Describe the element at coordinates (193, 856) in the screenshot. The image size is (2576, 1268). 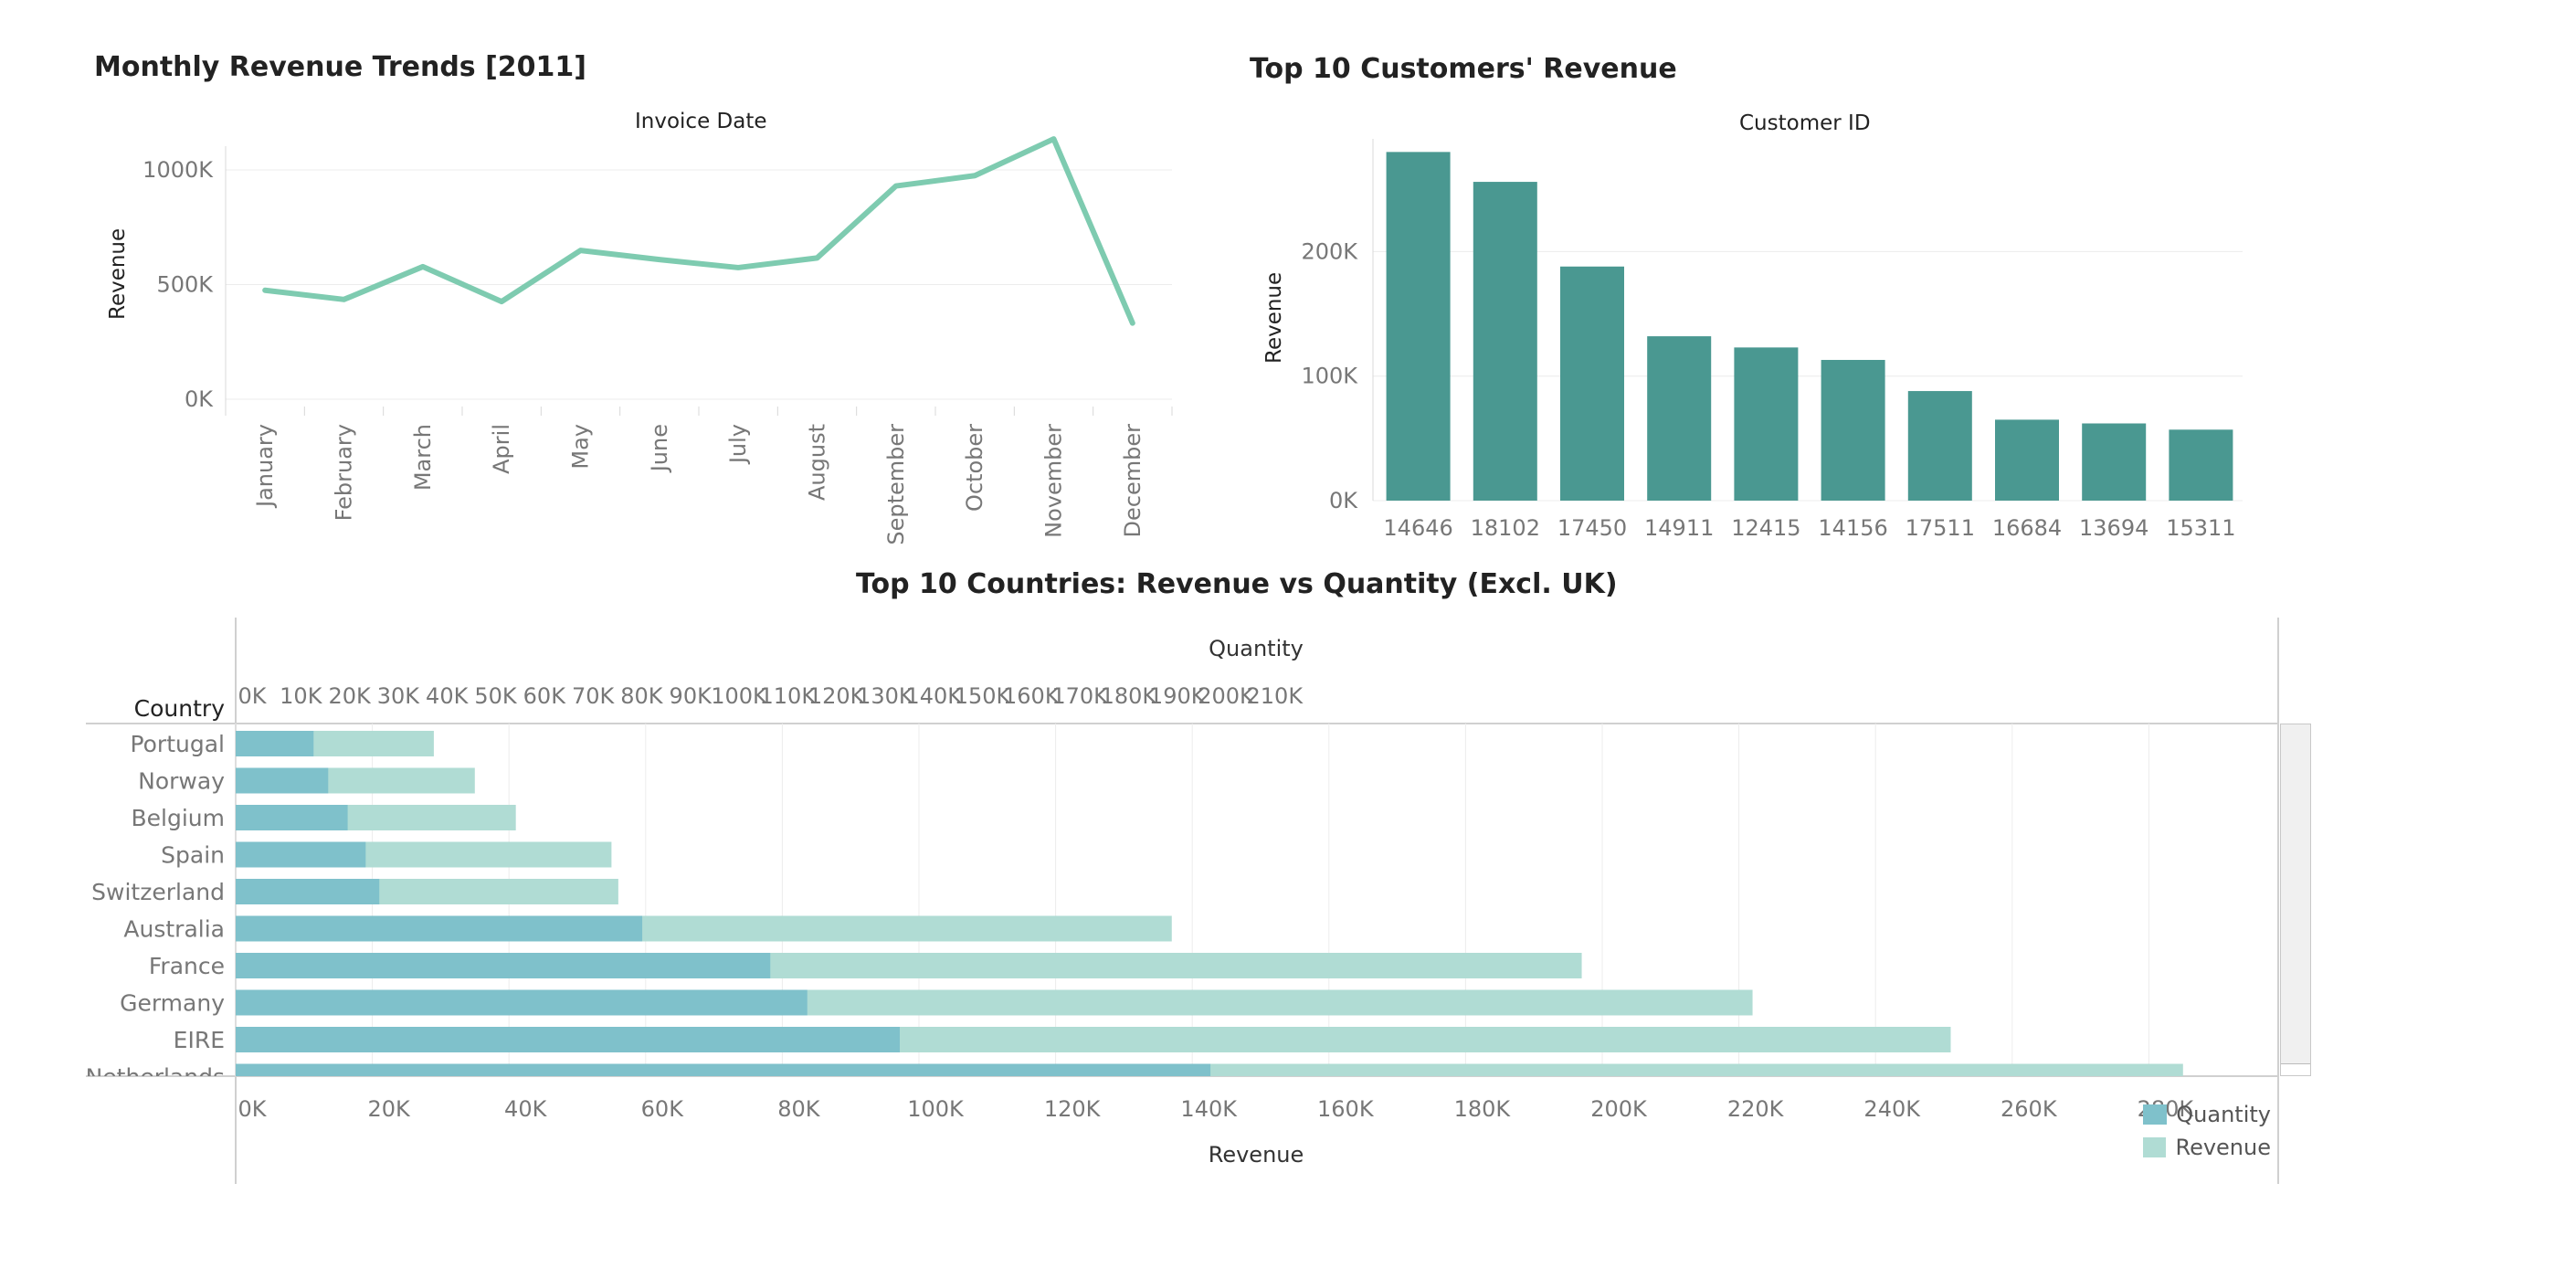
I see `country-label: Spain` at that location.